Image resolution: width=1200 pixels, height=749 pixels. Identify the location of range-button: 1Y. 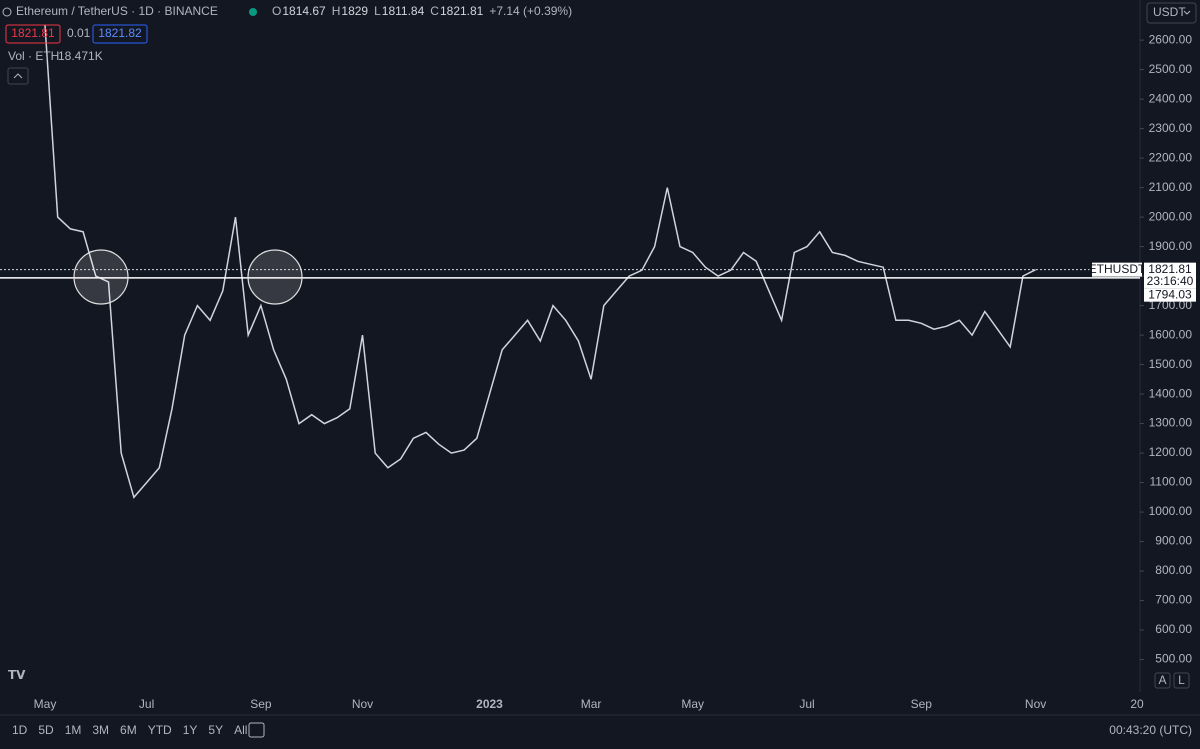
(190, 730).